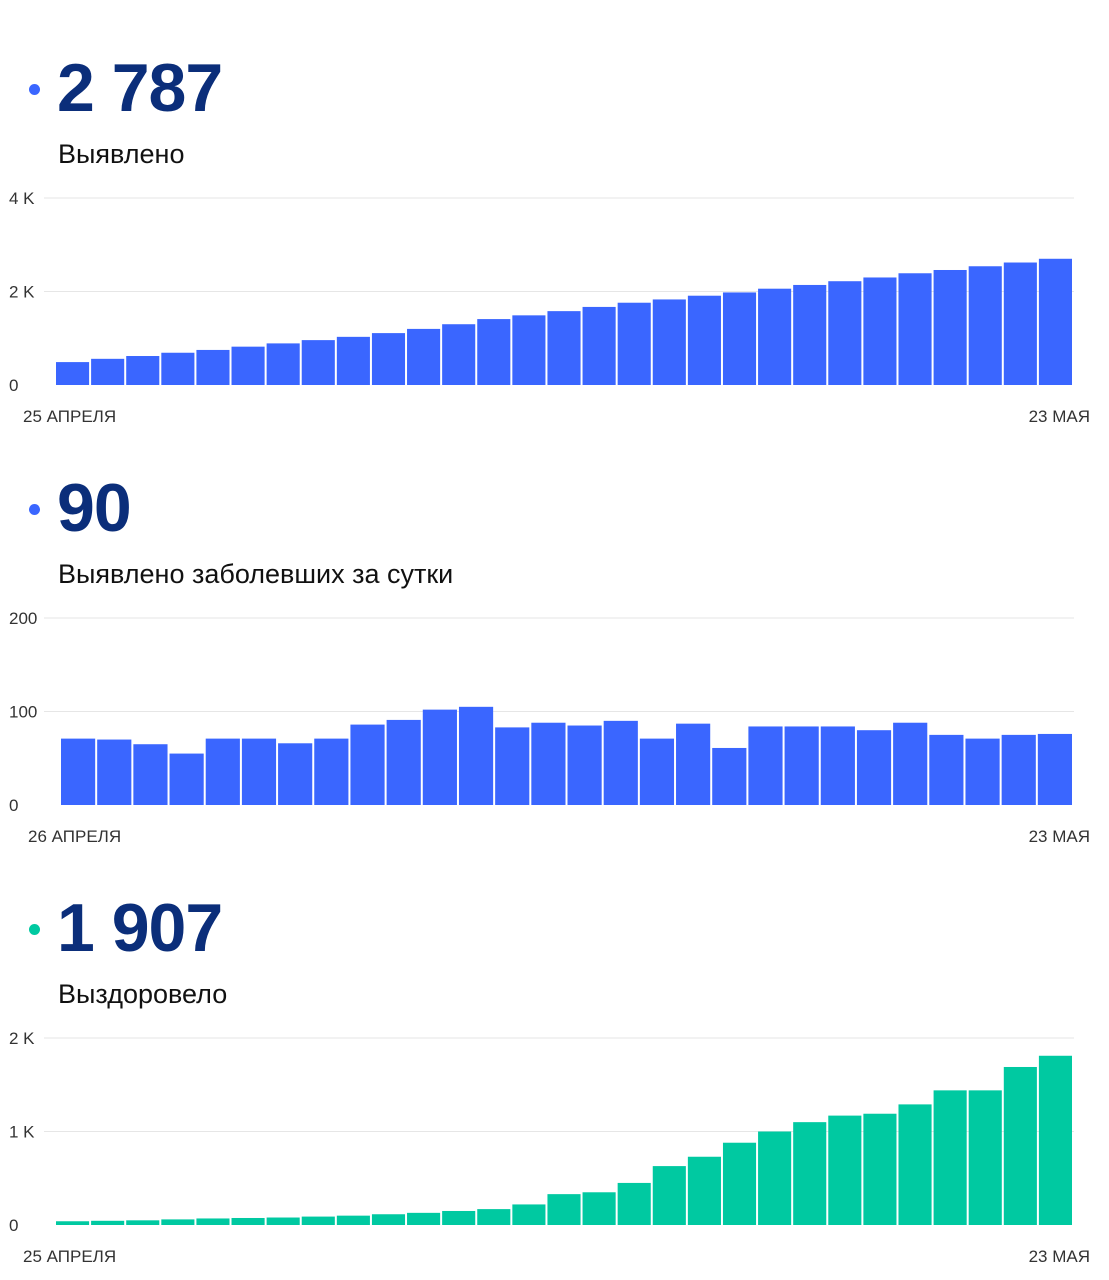 Image resolution: width=1109 pixels, height=1280 pixels. What do you see at coordinates (22, 292) in the screenshot?
I see `y-tick-label: 2 K` at bounding box center [22, 292].